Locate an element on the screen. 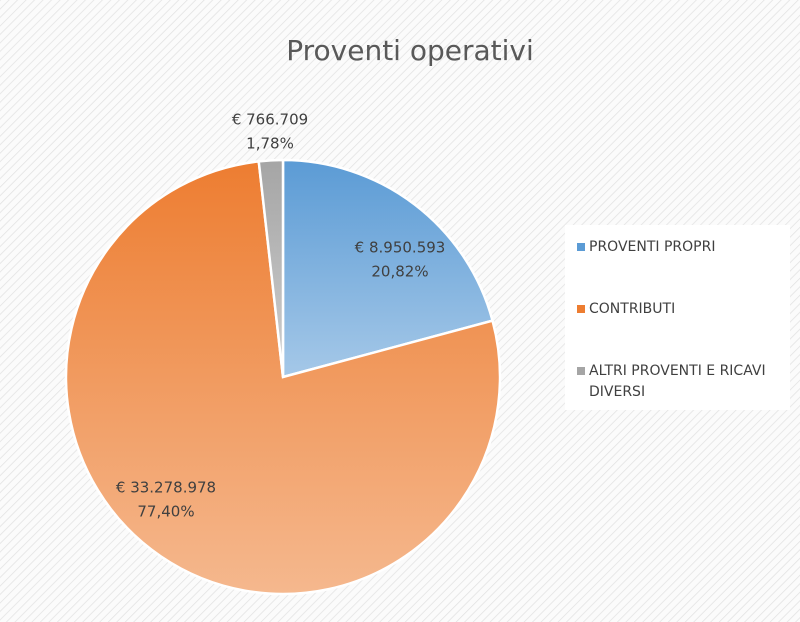 The image size is (800, 622). percent-label: 1,78% is located at coordinates (270, 144).